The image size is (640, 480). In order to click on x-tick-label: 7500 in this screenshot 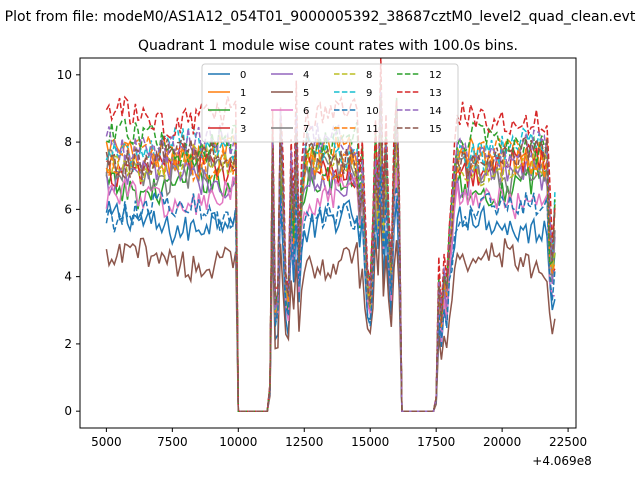, I will do `click(172, 442)`.